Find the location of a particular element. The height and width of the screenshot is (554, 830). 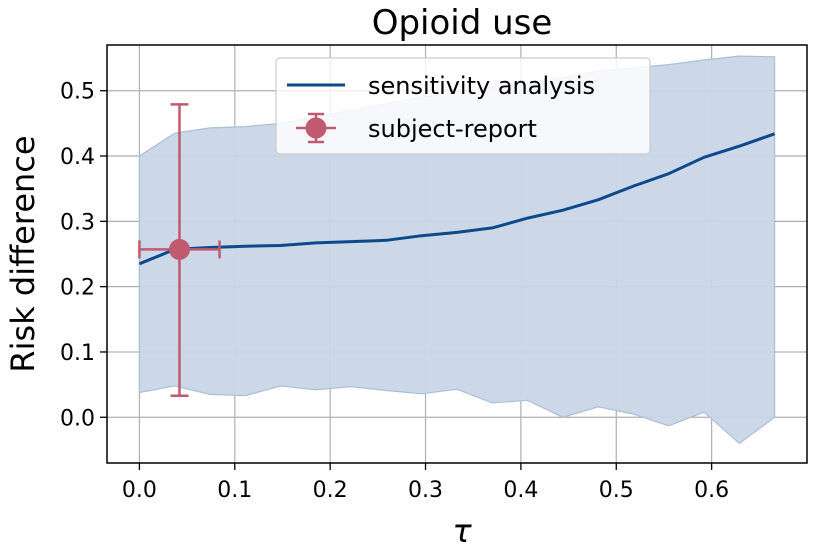

legend-box is located at coordinates (463, 106).